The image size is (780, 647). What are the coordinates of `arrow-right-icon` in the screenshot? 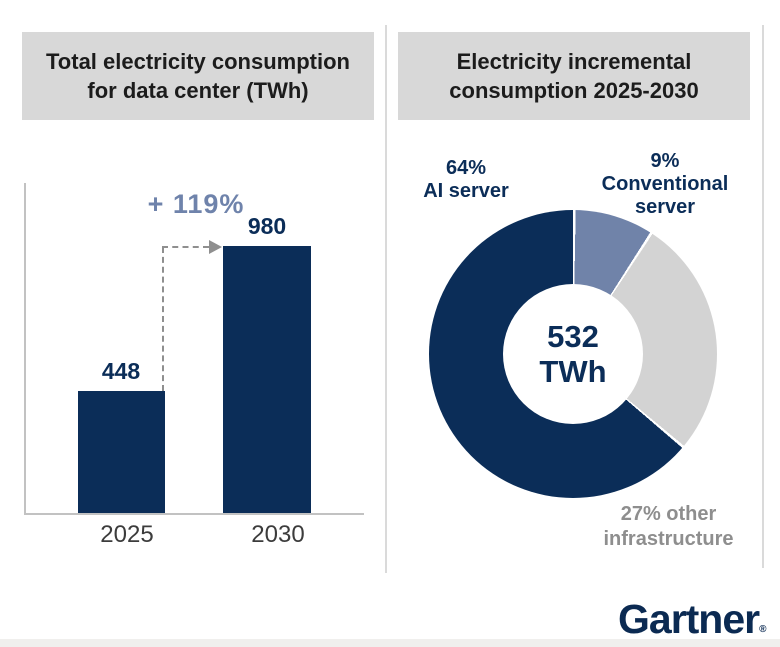 It's located at (215, 247).